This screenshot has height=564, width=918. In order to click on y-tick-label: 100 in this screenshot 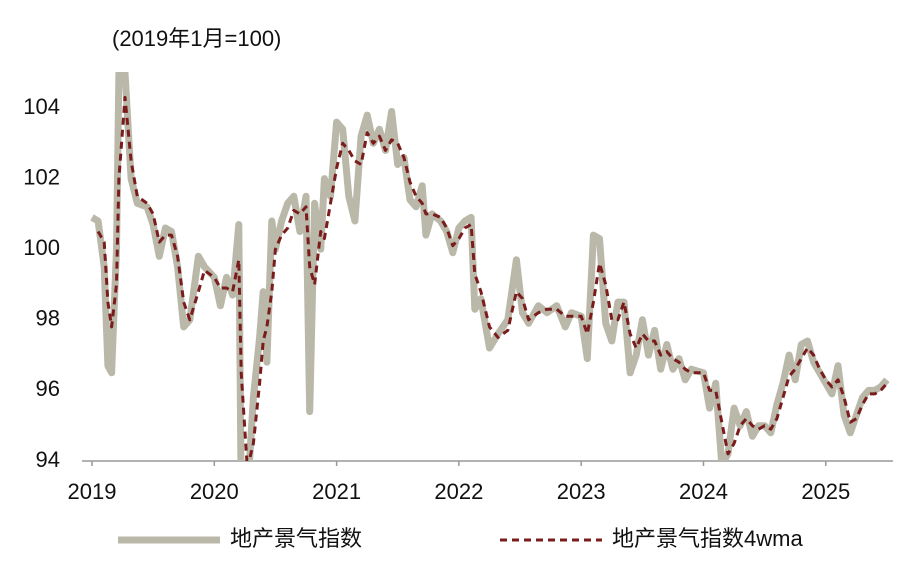, I will do `click(41, 247)`.